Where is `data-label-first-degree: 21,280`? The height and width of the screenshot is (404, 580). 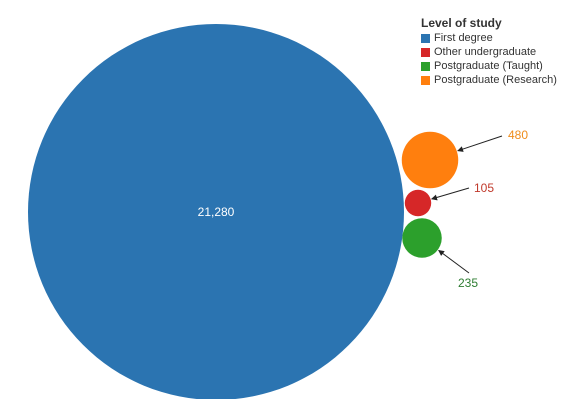 data-label-first-degree: 21,280 is located at coordinates (216, 212).